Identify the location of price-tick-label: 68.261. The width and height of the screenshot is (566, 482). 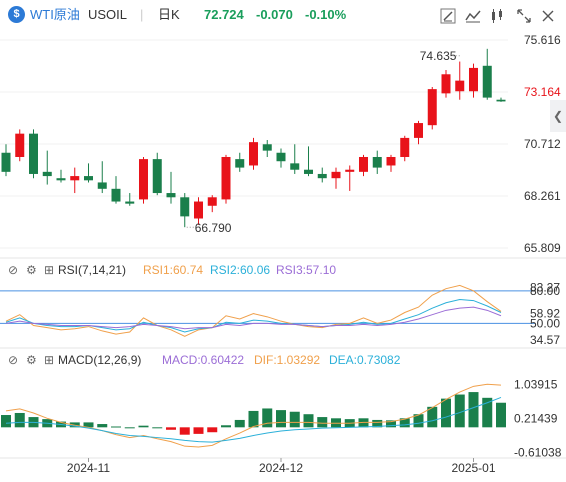
(542, 196).